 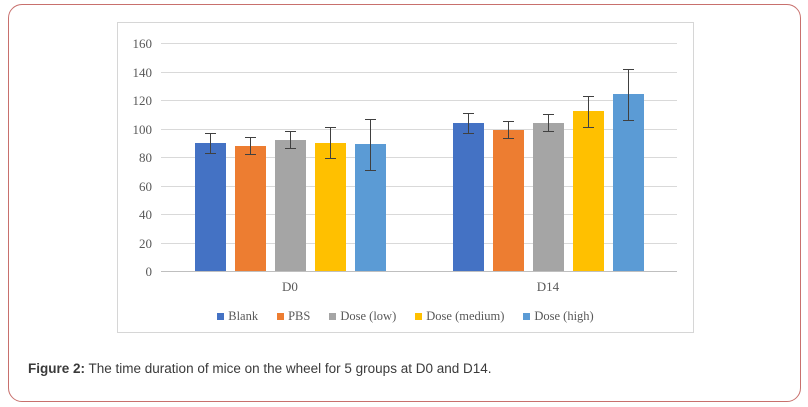 What do you see at coordinates (142, 72) in the screenshot?
I see `y-tick-label: 140` at bounding box center [142, 72].